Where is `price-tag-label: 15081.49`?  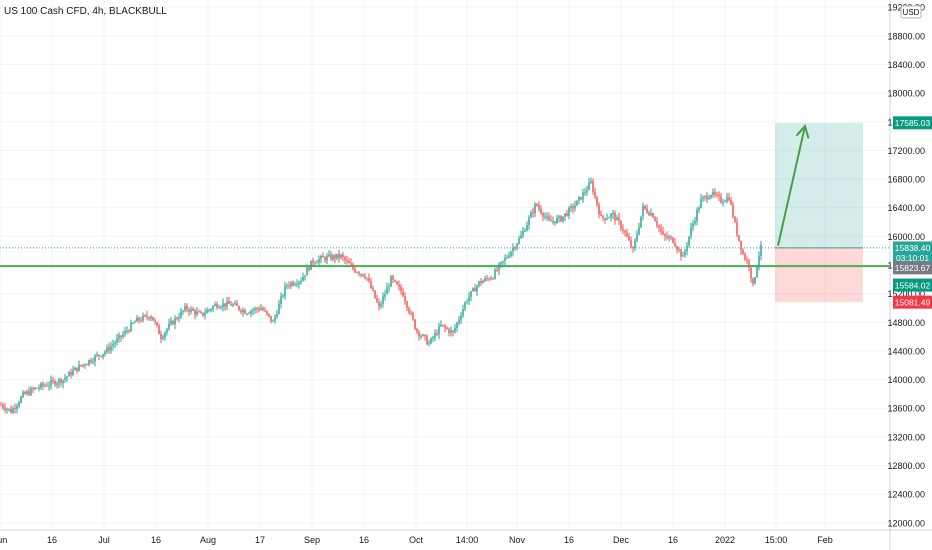 price-tag-label: 15081.49 is located at coordinates (913, 302).